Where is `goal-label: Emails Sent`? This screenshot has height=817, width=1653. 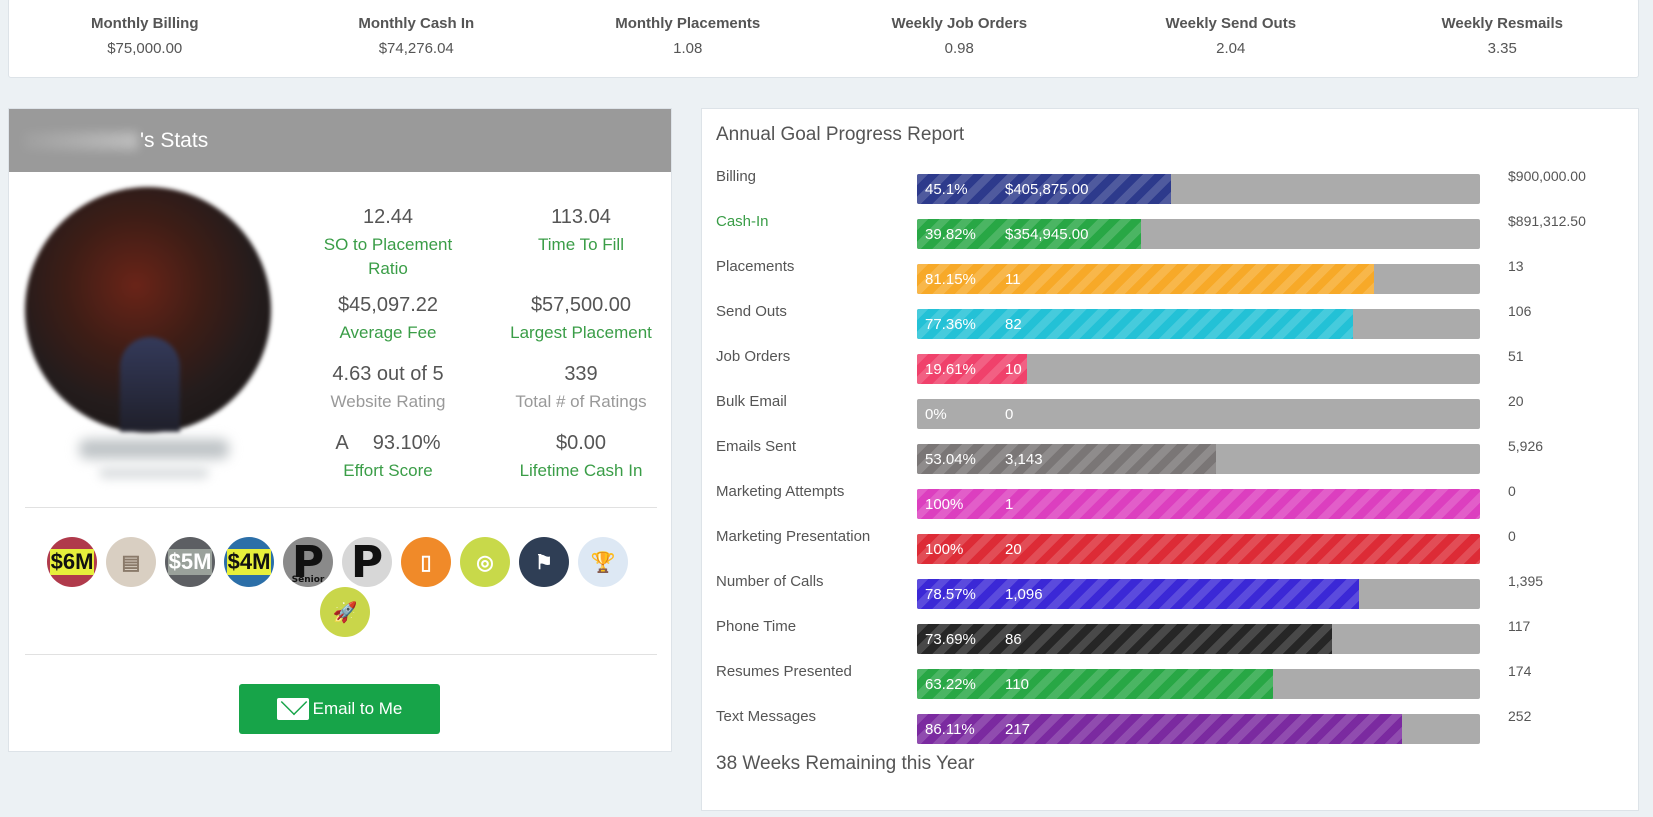
goal-label: Emails Sent is located at coordinates (756, 446).